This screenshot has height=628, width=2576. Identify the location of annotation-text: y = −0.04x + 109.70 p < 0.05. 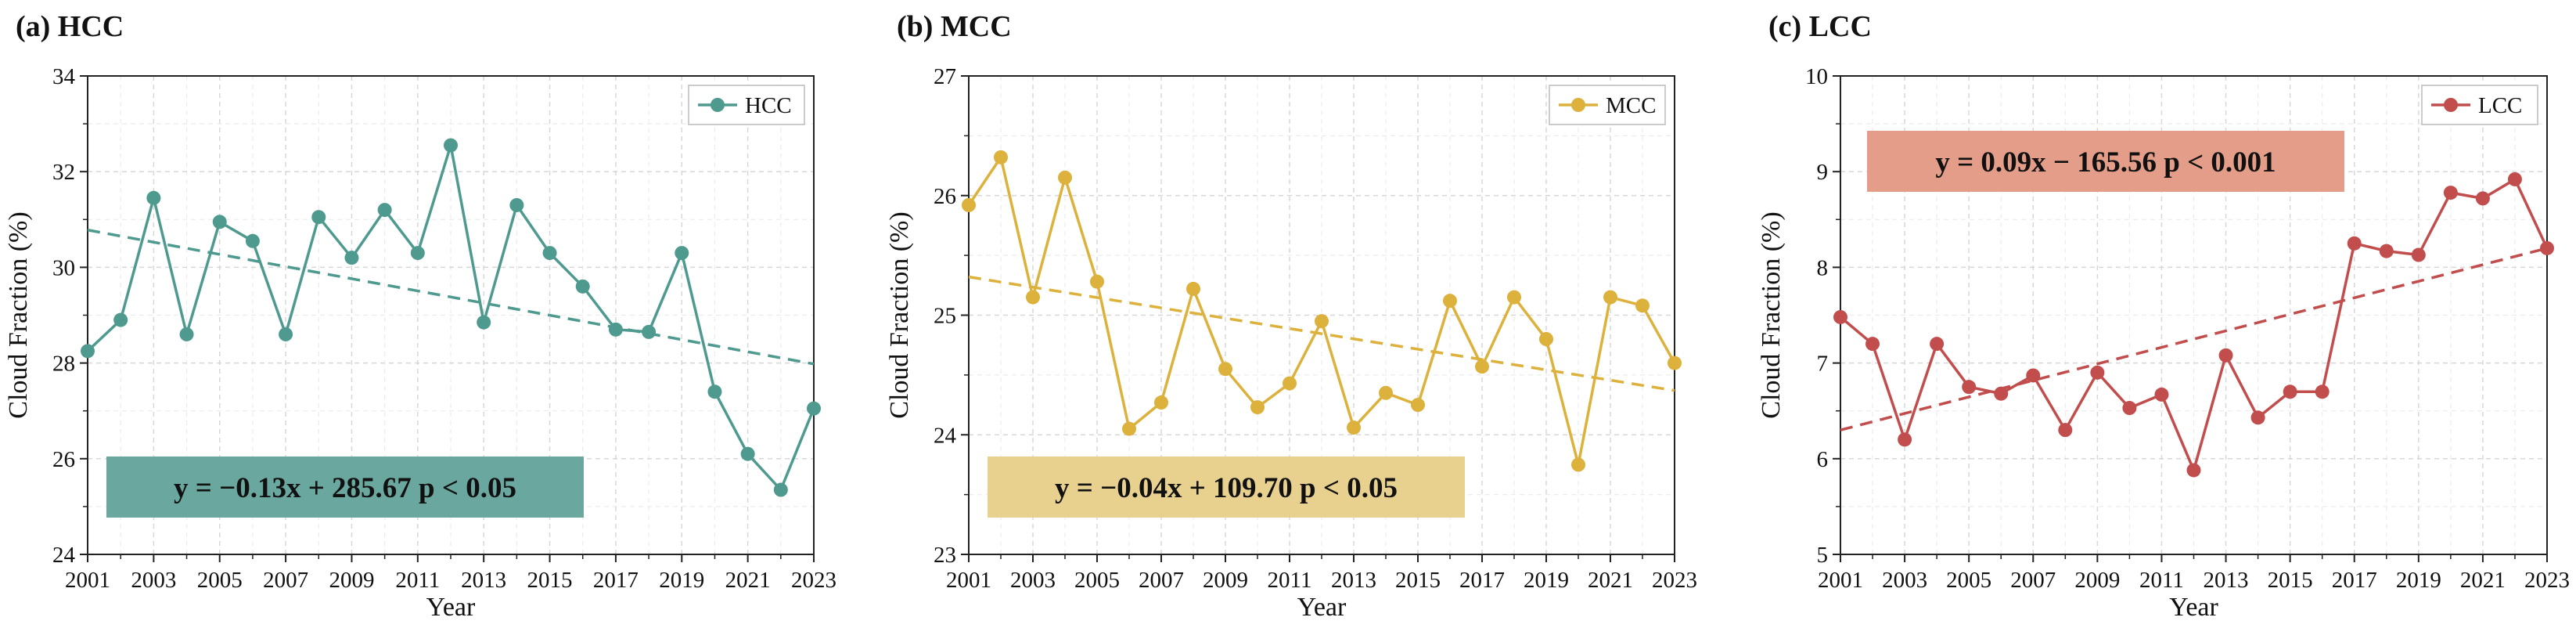
(1226, 488).